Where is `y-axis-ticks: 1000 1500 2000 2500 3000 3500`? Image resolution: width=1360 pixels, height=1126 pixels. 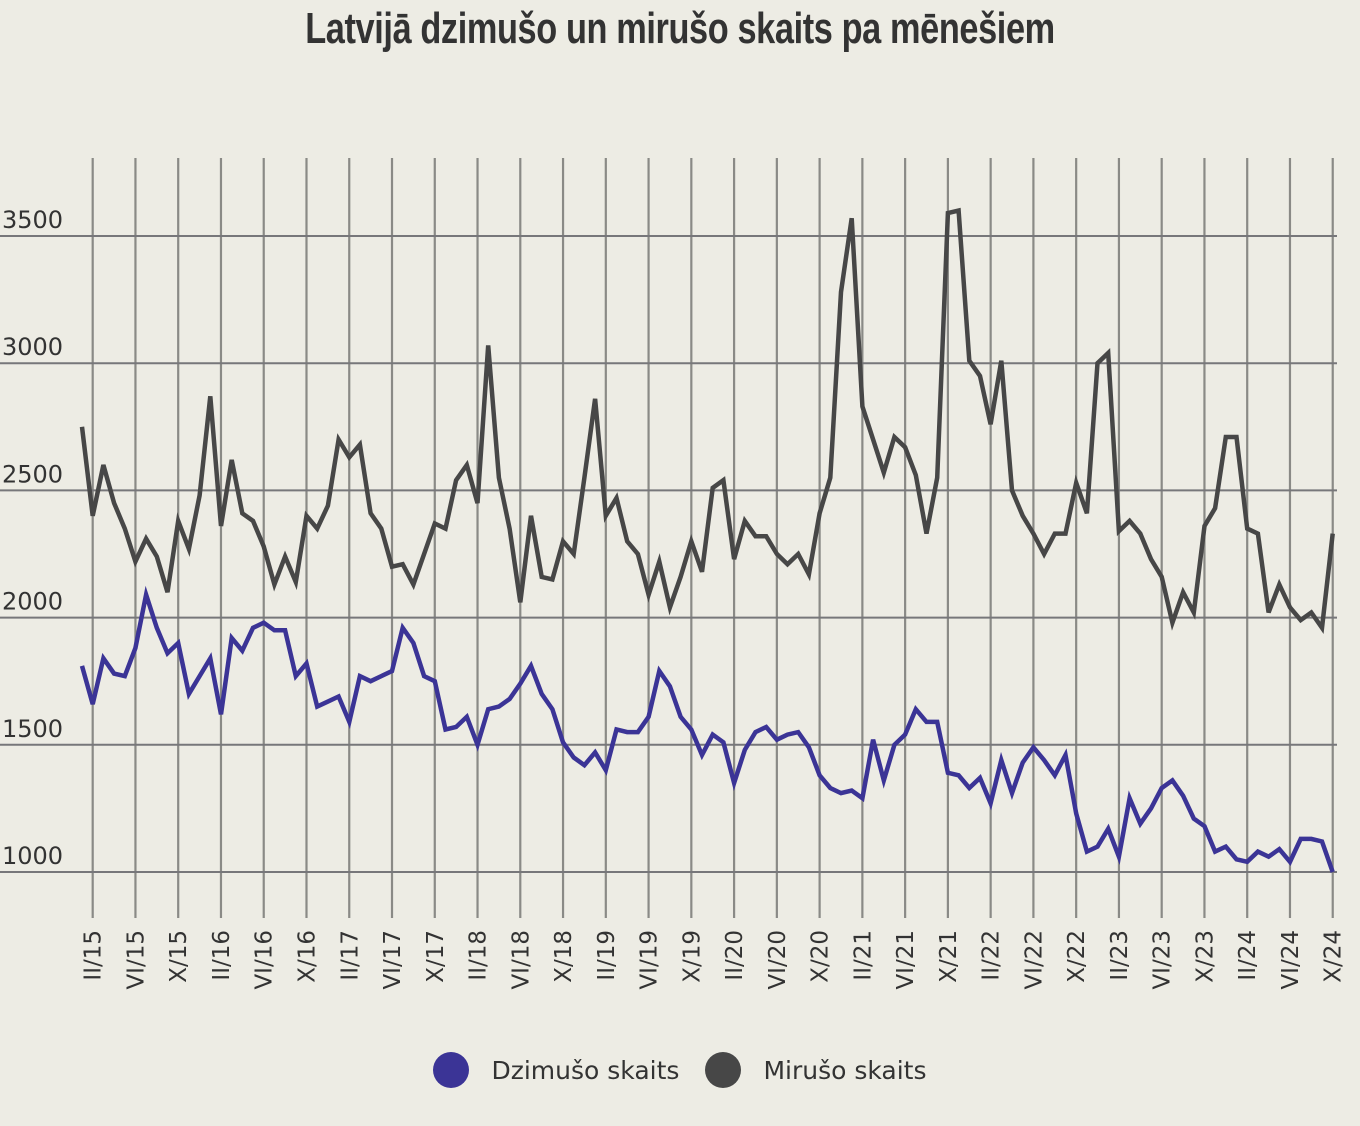
y-axis-ticks: 1000 1500 2000 2500 3000 3500 is located at coordinates (32, 538).